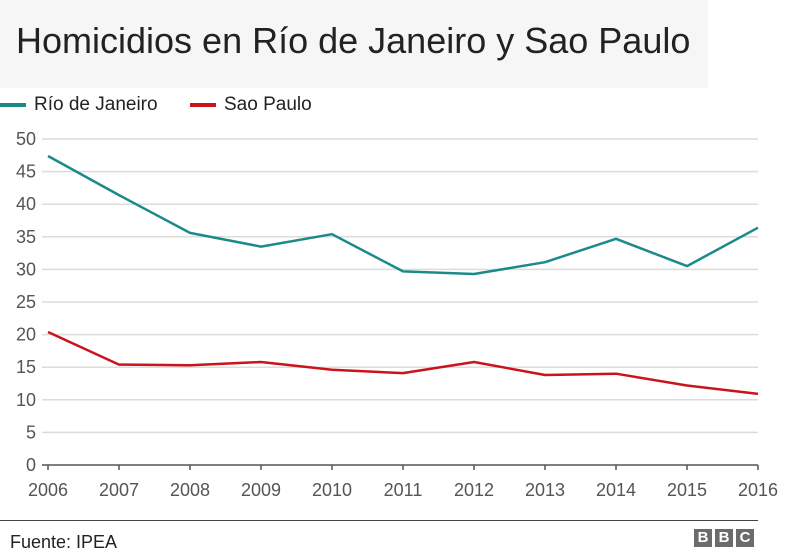  Describe the element at coordinates (64, 542) in the screenshot. I see `source-note: Fuente: IPEA` at that location.